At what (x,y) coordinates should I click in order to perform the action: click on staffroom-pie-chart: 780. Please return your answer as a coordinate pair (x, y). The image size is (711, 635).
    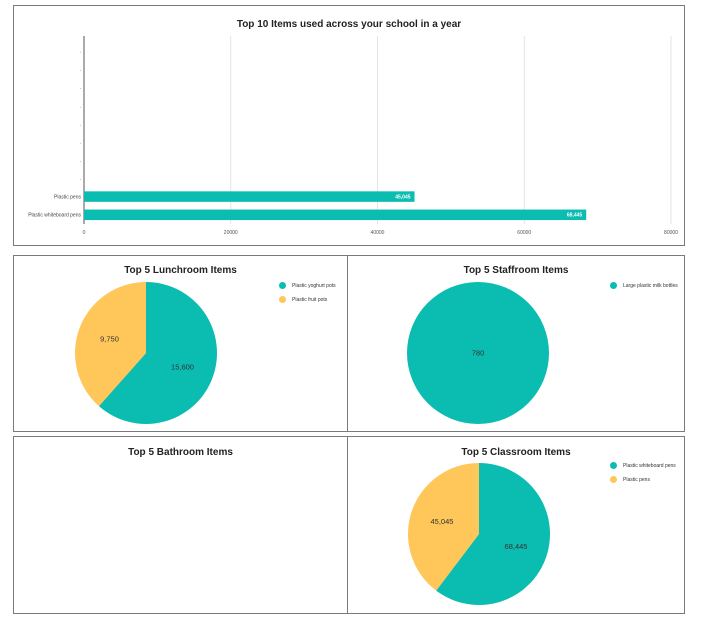
    Looking at the image, I should click on (478, 353).